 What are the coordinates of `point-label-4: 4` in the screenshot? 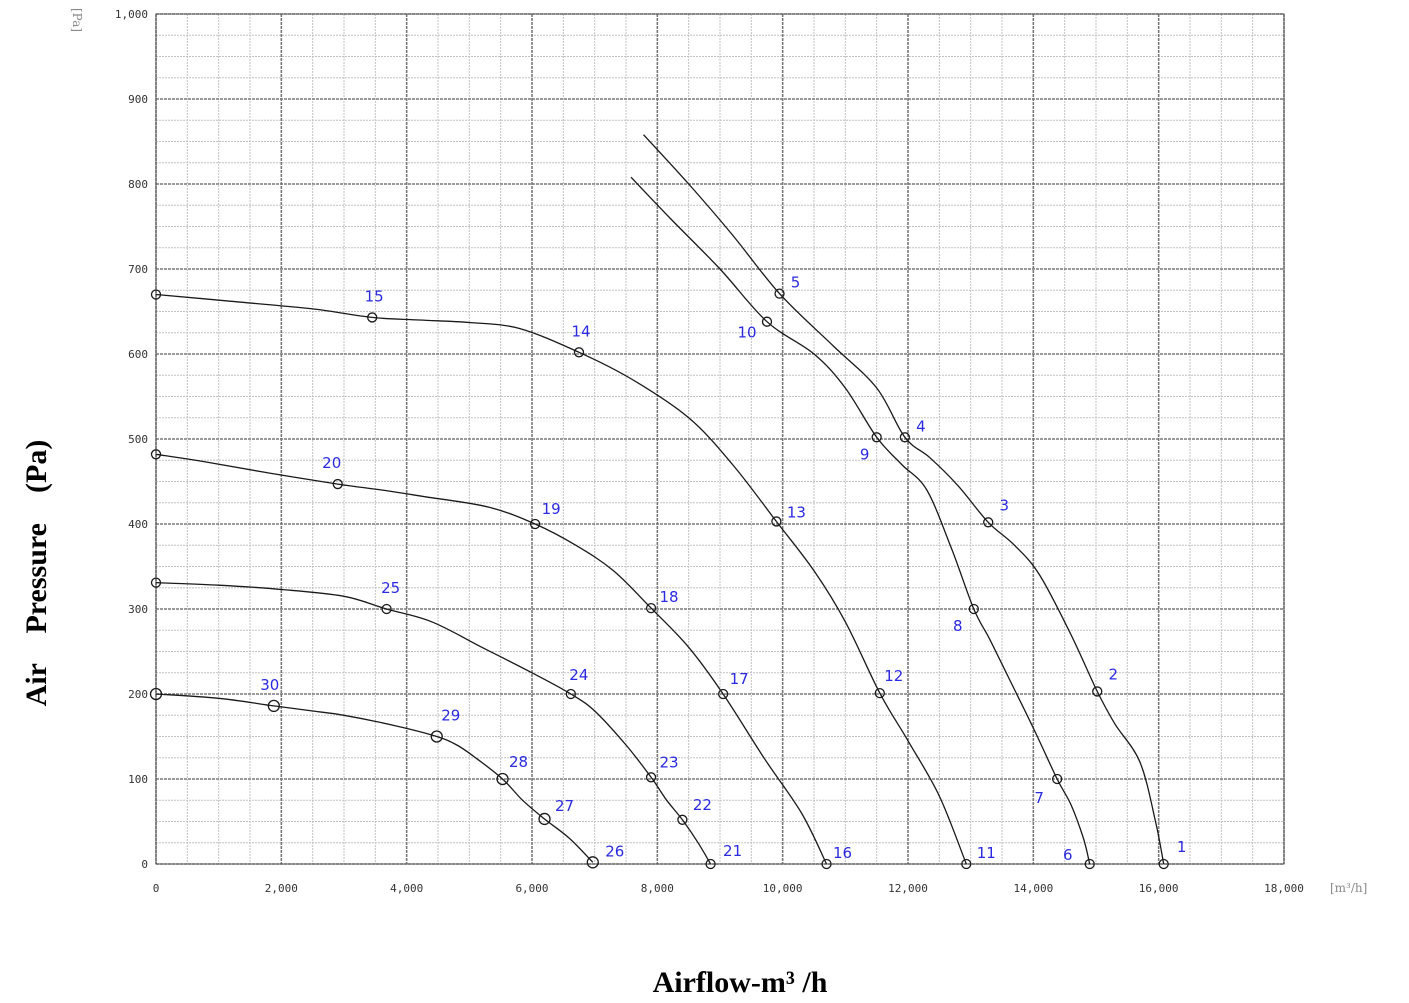 It's located at (921, 426).